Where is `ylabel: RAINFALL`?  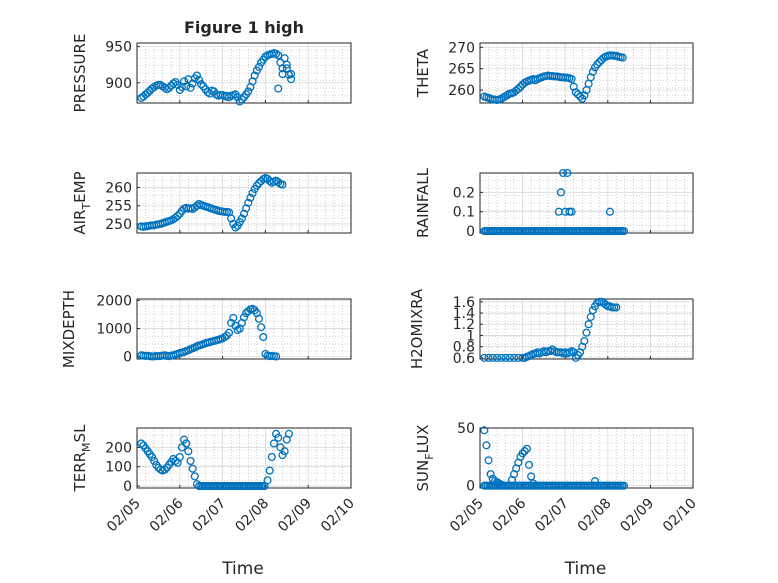
ylabel: RAINFALL is located at coordinates (423, 202).